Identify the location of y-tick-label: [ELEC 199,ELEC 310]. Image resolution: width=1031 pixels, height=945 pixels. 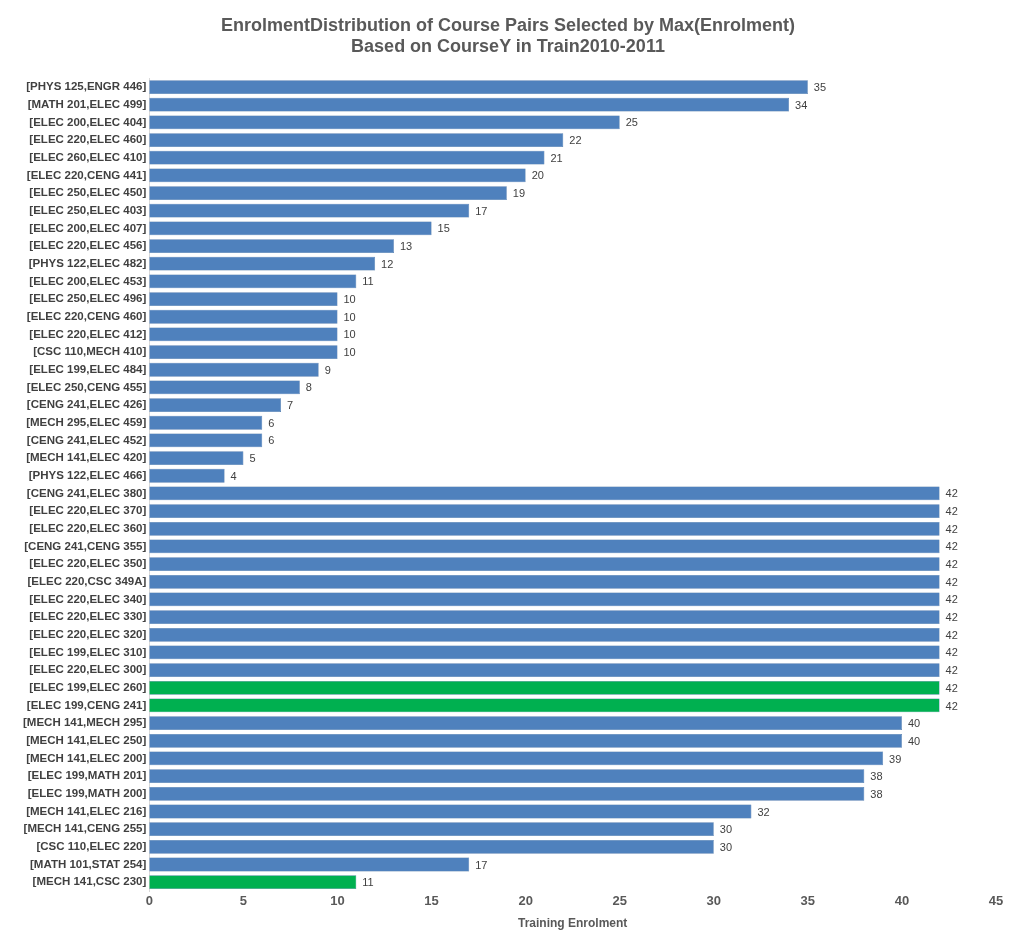
(88, 651).